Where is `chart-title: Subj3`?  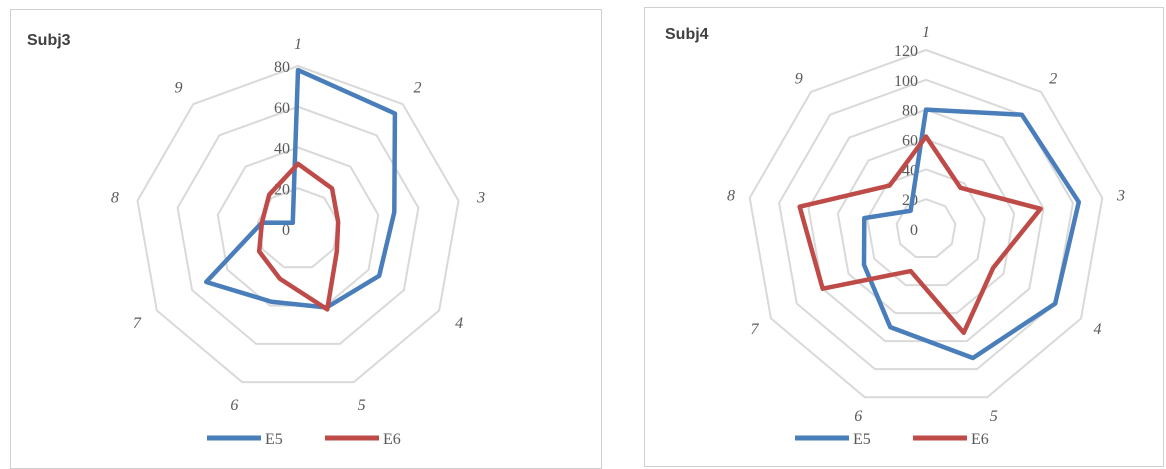
chart-title: Subj3 is located at coordinates (49, 40).